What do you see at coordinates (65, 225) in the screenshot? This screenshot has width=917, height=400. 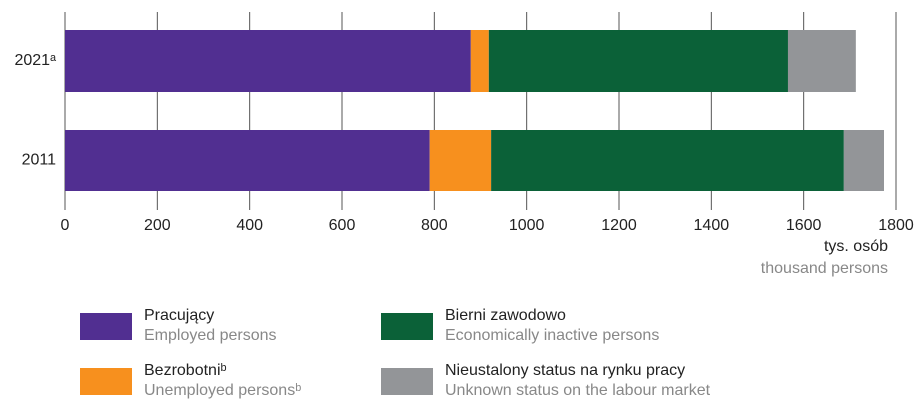 I see `x-tick-label: 0` at bounding box center [65, 225].